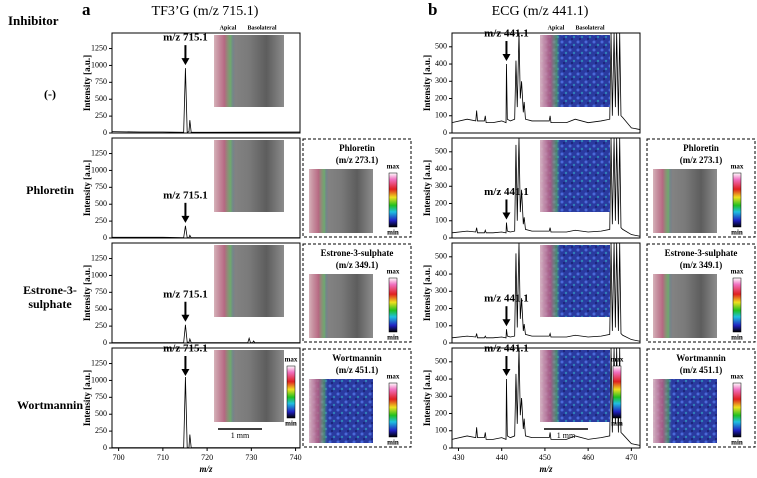 The height and width of the screenshot is (478, 757). I want to click on panel-title: TF3’G (m/z 715.1), so click(205, 11).